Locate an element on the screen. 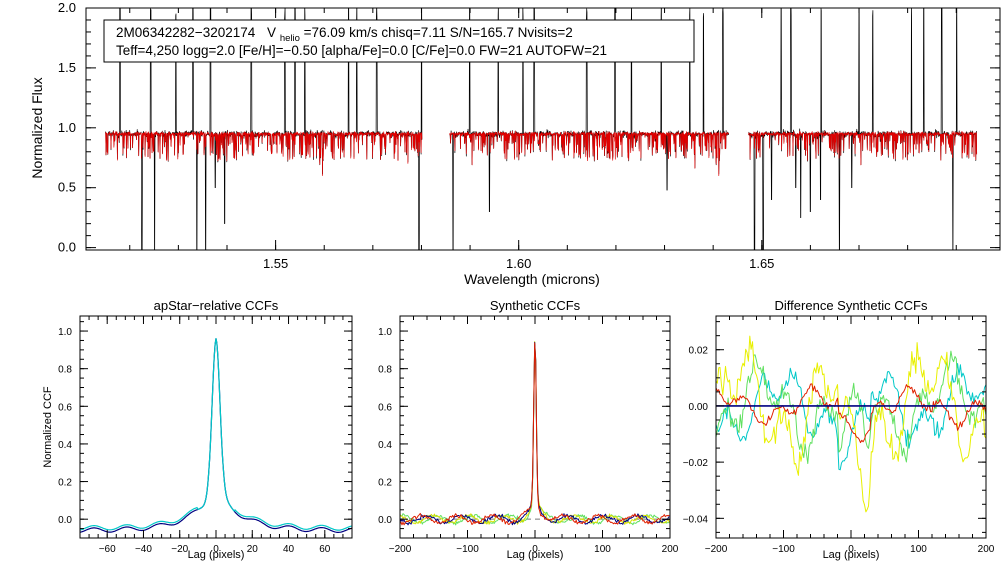 Image resolution: width=1008 pixels, height=576 pixels. apstar-ccf-frame is located at coordinates (216, 427).